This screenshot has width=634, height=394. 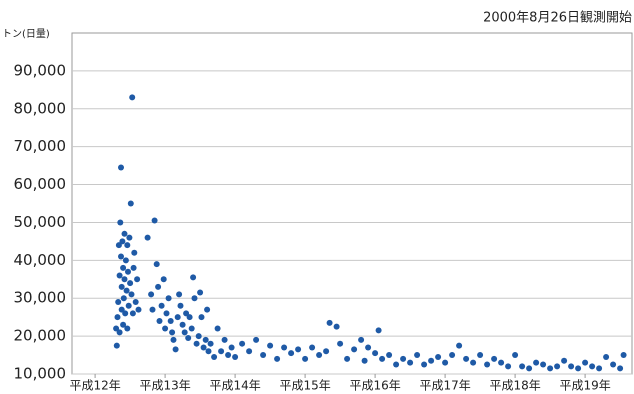 I want to click on y-tick-label: 60,000, so click(x=40, y=184).